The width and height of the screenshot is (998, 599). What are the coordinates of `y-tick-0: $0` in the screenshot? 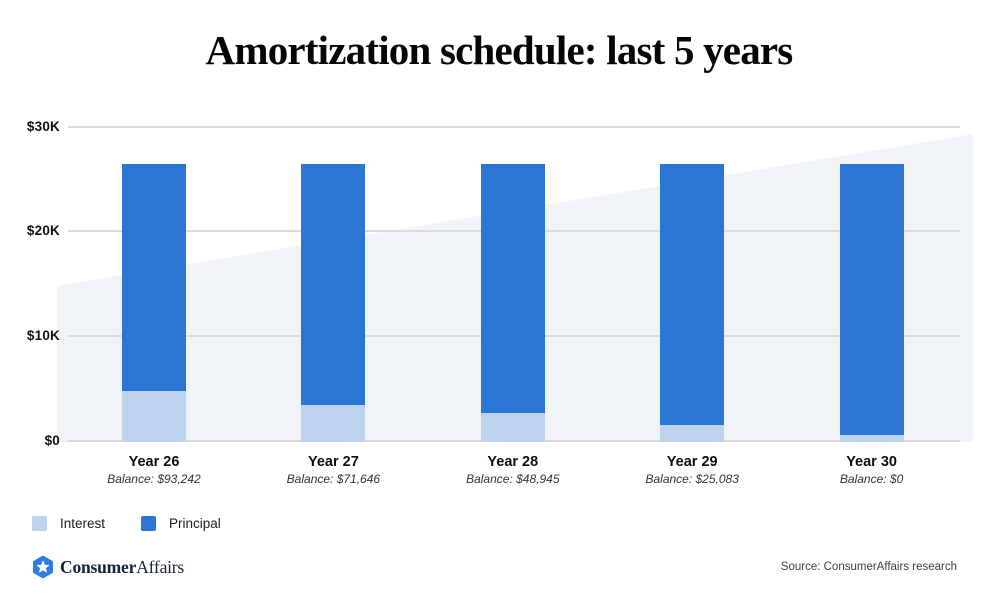 It's located at (52, 440).